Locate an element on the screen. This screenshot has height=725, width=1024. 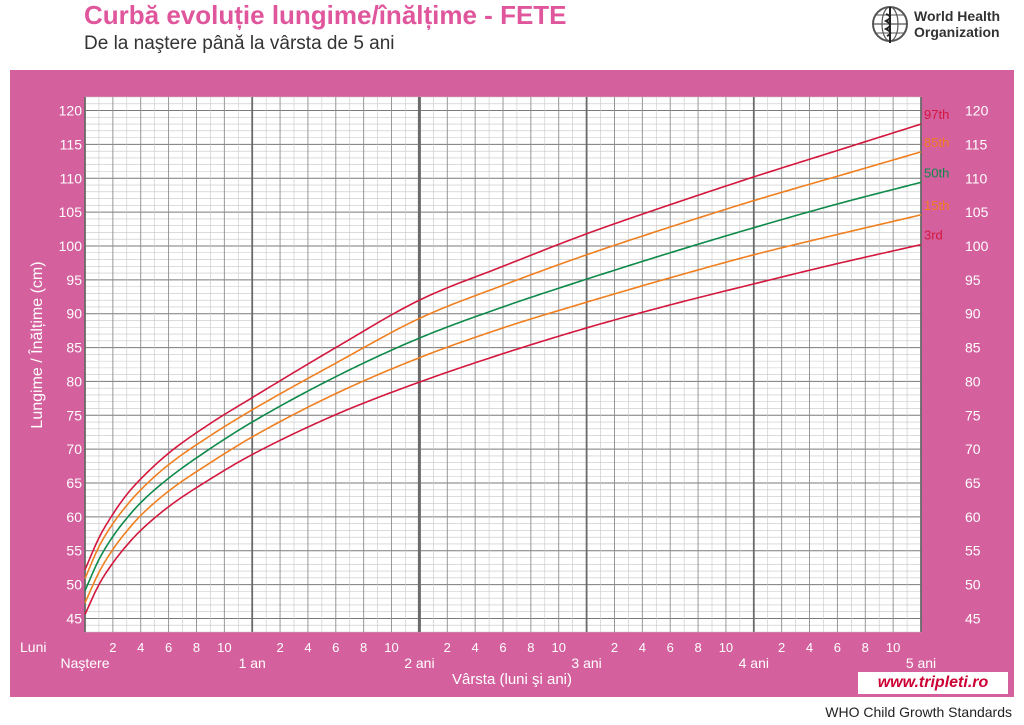
who-logo: World Health Organization is located at coordinates (945, 27).